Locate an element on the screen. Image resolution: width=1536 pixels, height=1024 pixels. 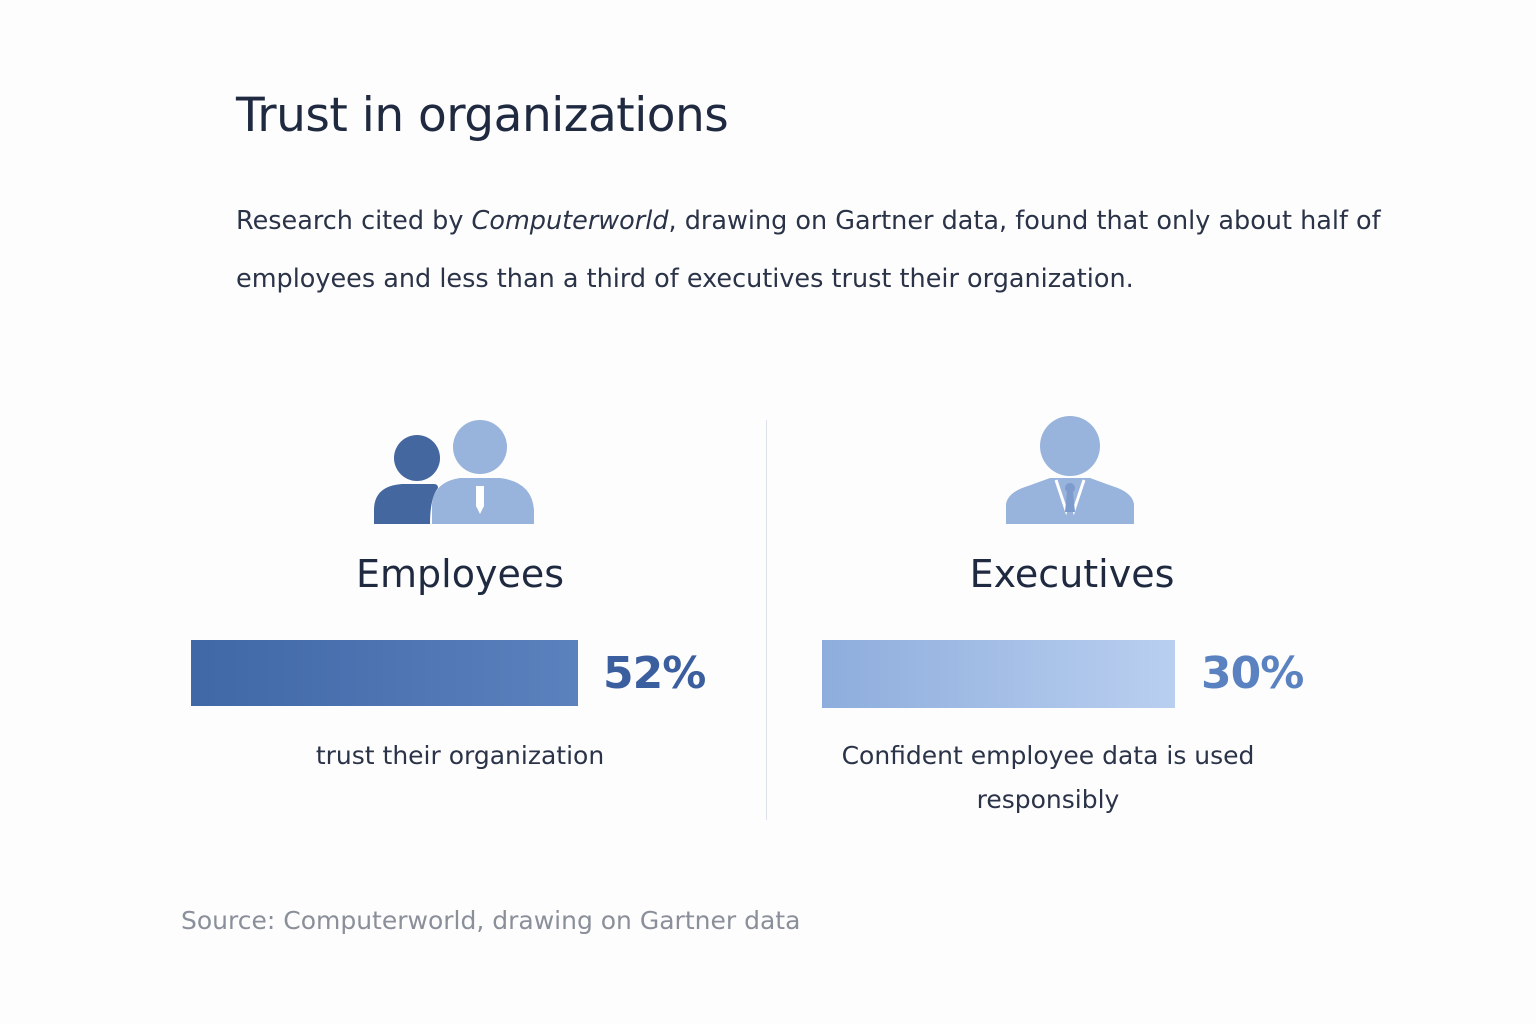
employees-description: trust their organization is located at coordinates (460, 755).